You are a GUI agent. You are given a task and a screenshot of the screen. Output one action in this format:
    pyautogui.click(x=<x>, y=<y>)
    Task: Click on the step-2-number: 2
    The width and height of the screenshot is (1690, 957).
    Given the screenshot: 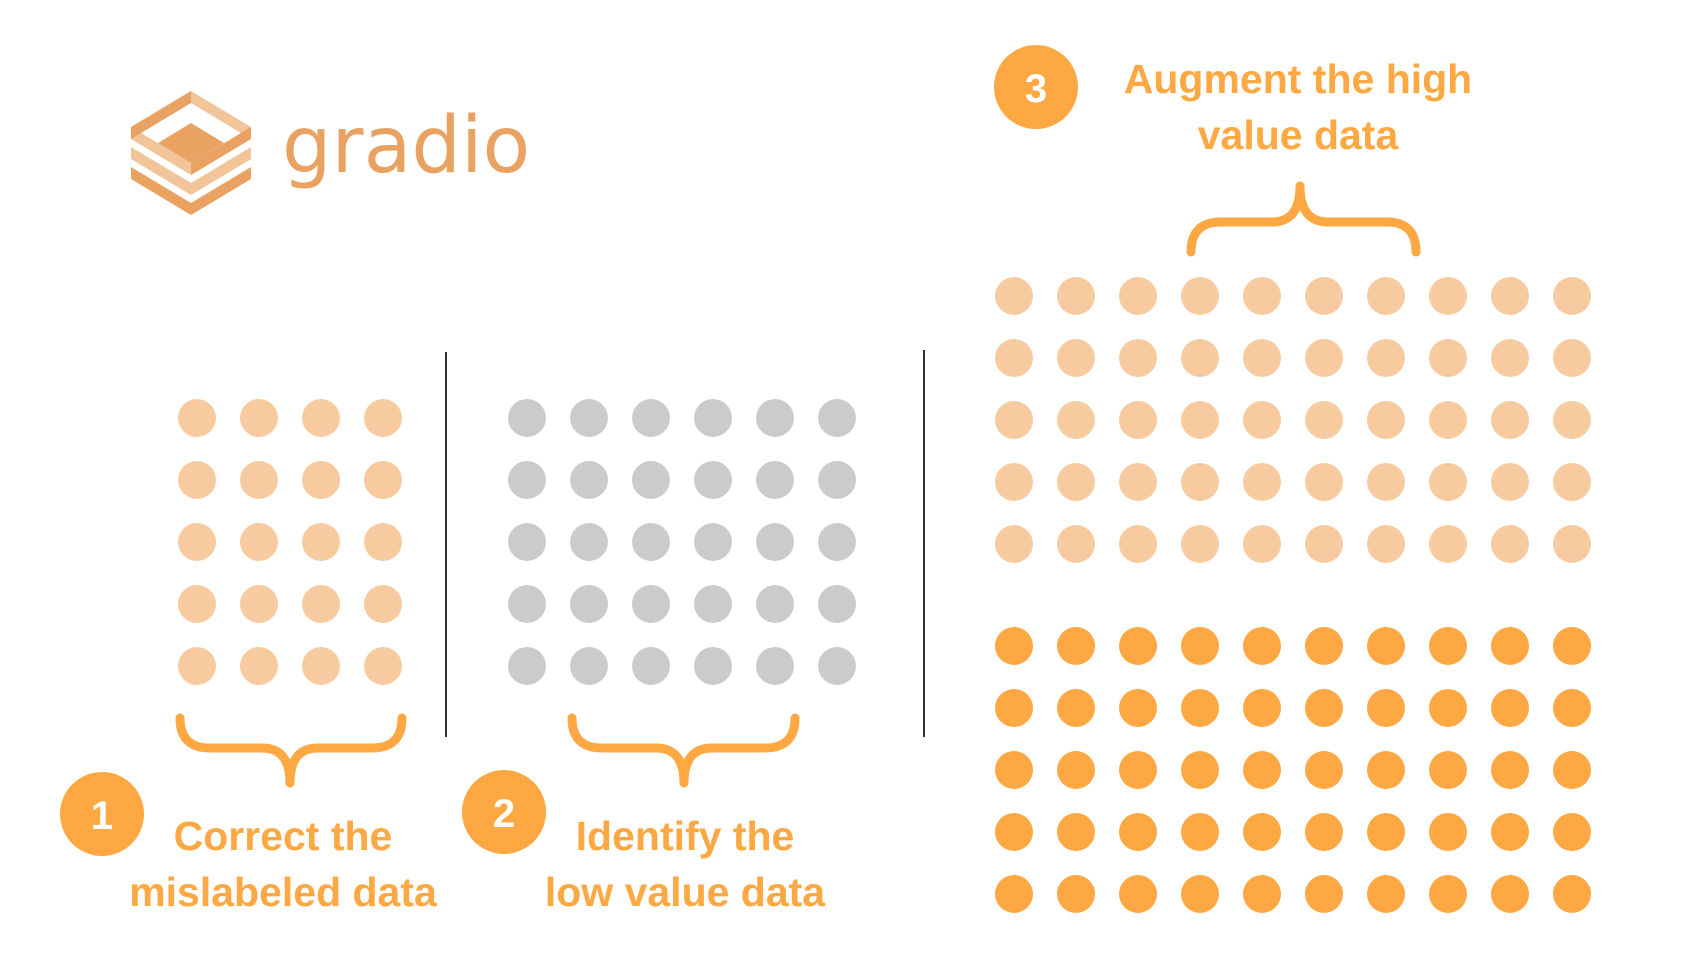 What is the action you would take?
    pyautogui.click(x=504, y=814)
    